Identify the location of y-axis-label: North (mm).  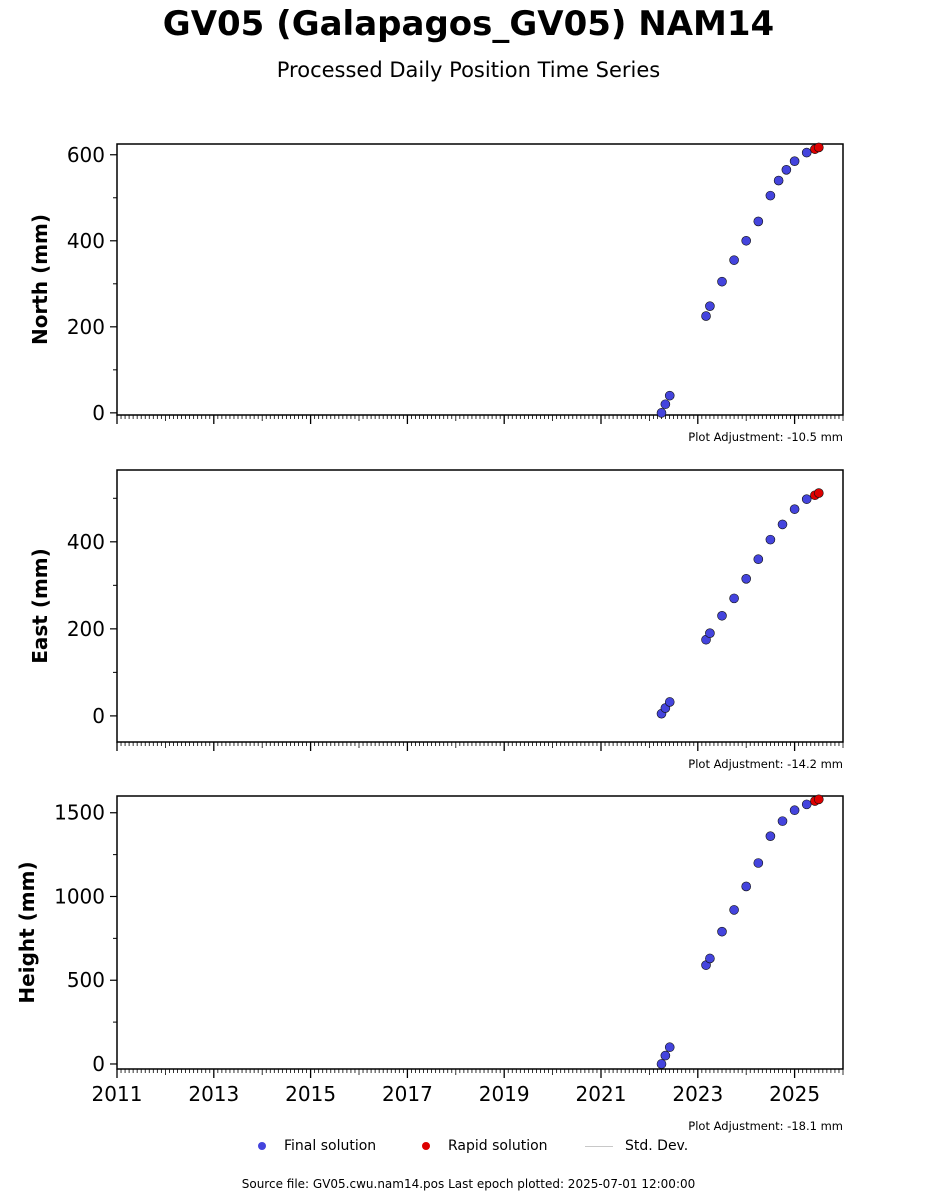
(40, 279).